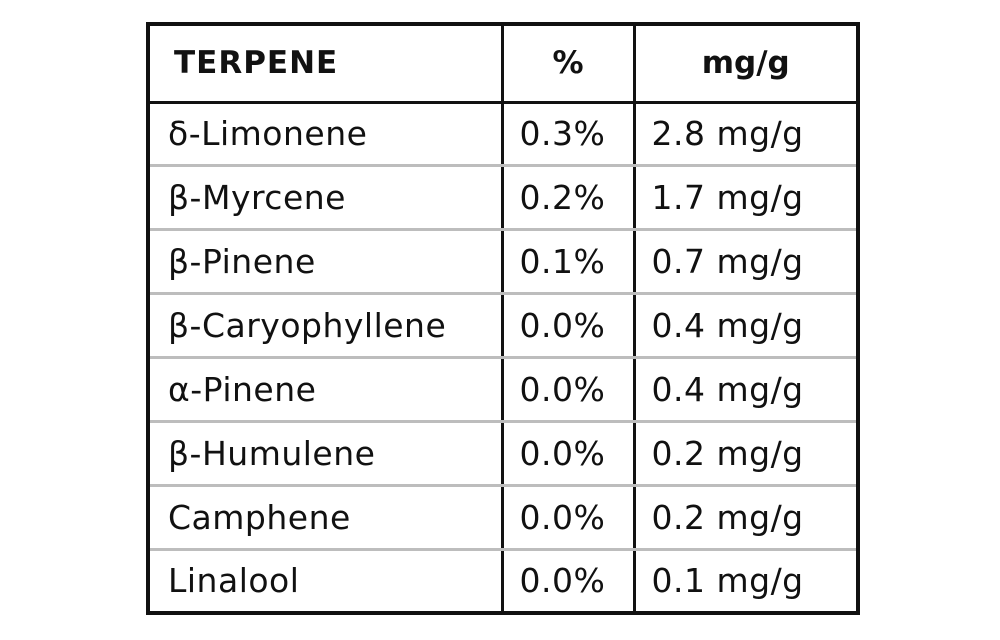 This screenshot has width=1000, height=640. I want to click on terpene-percent: 0.1%, so click(567, 262).